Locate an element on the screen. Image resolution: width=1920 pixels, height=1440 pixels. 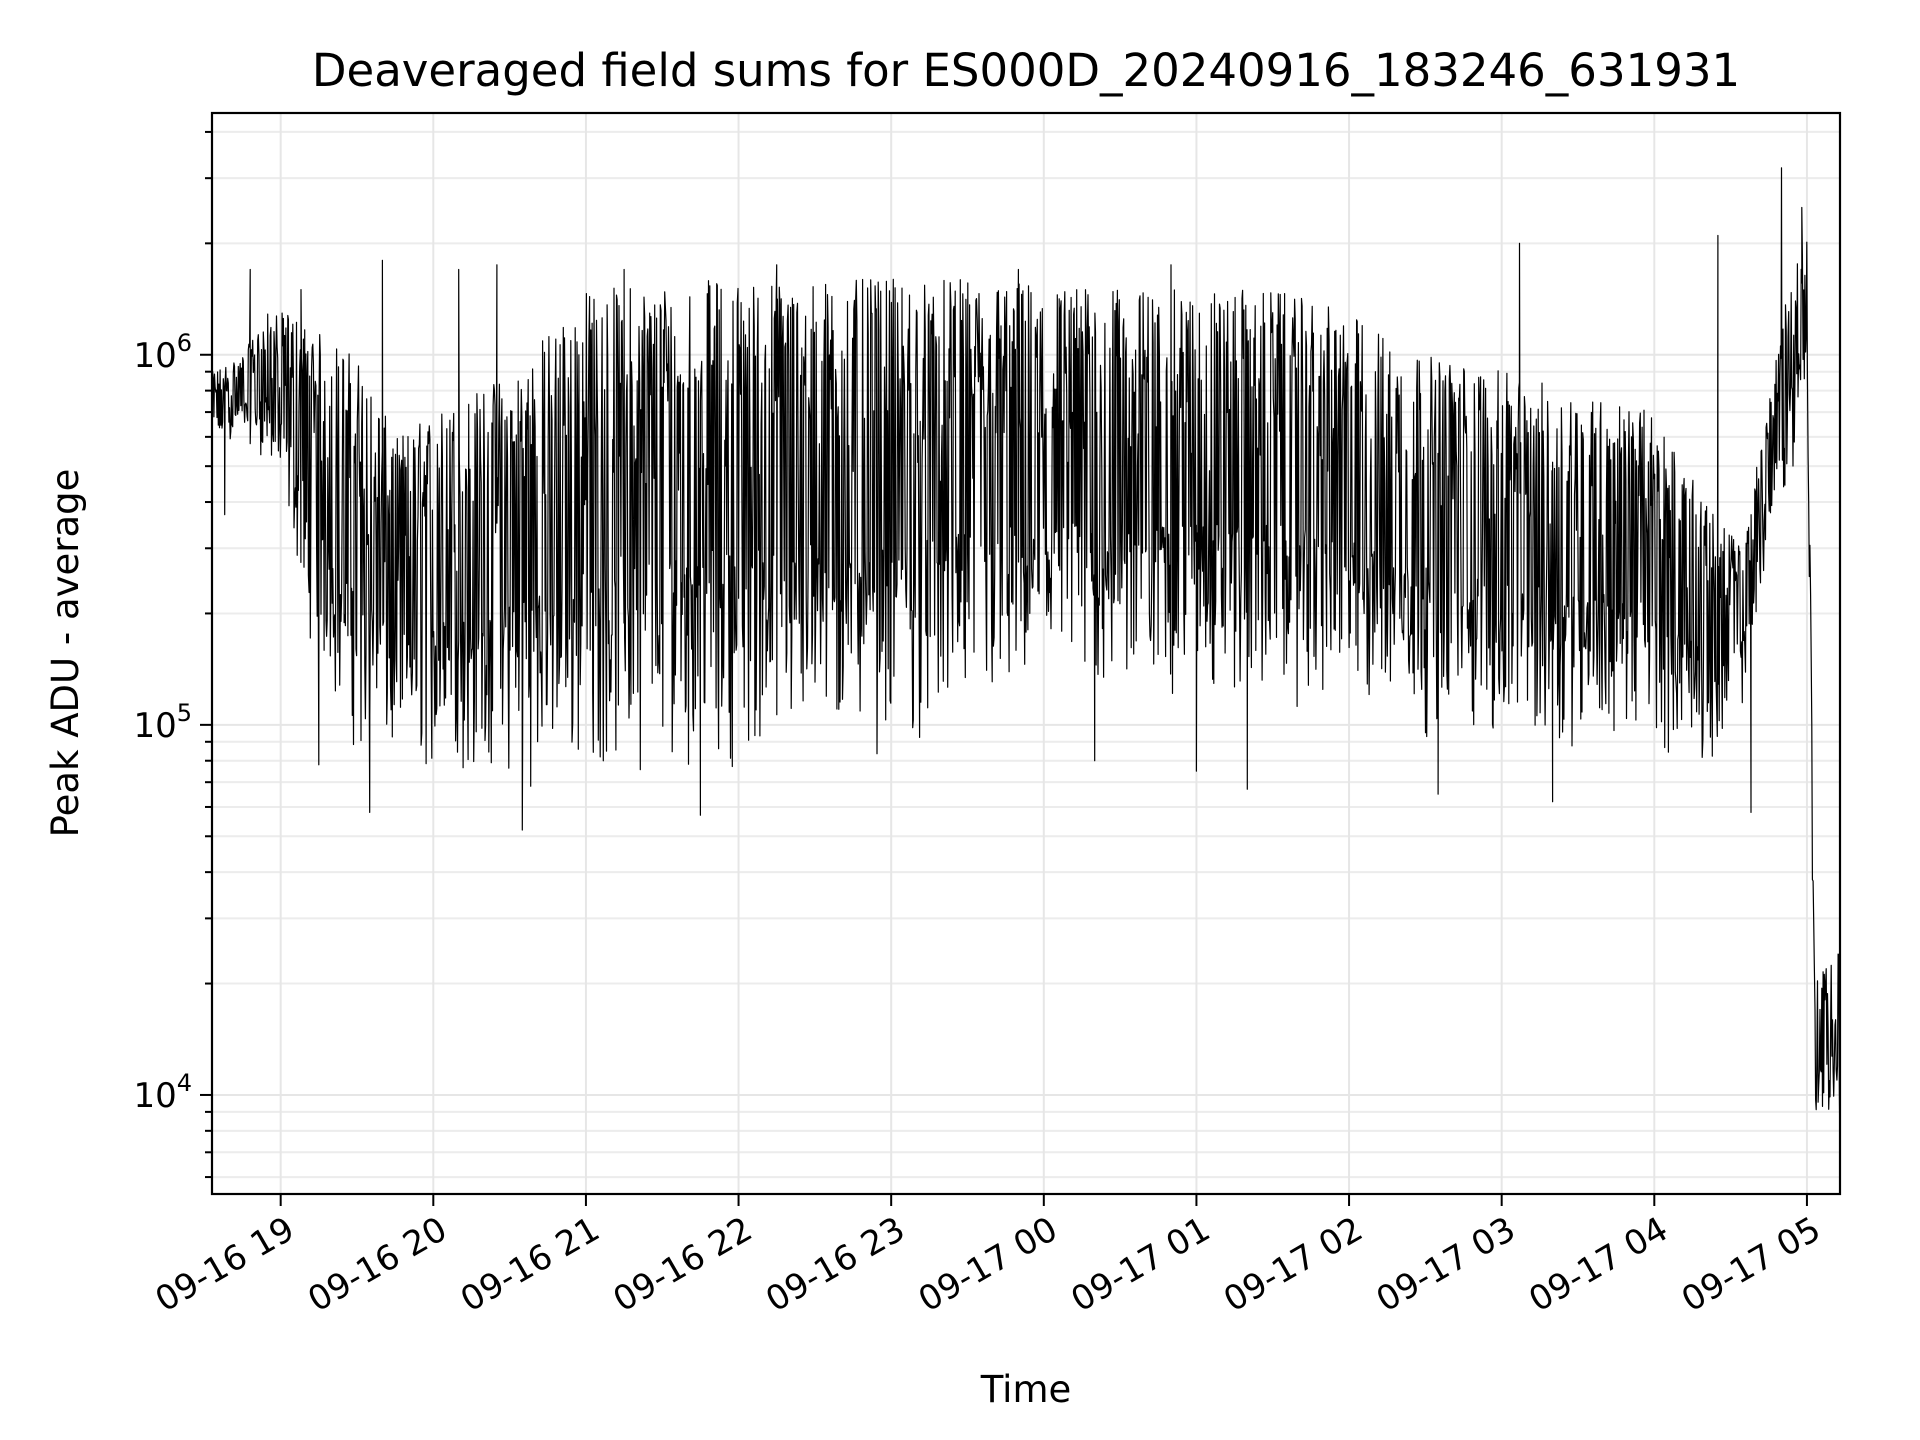
x-axis-label: Time is located at coordinates (1026, 1389).